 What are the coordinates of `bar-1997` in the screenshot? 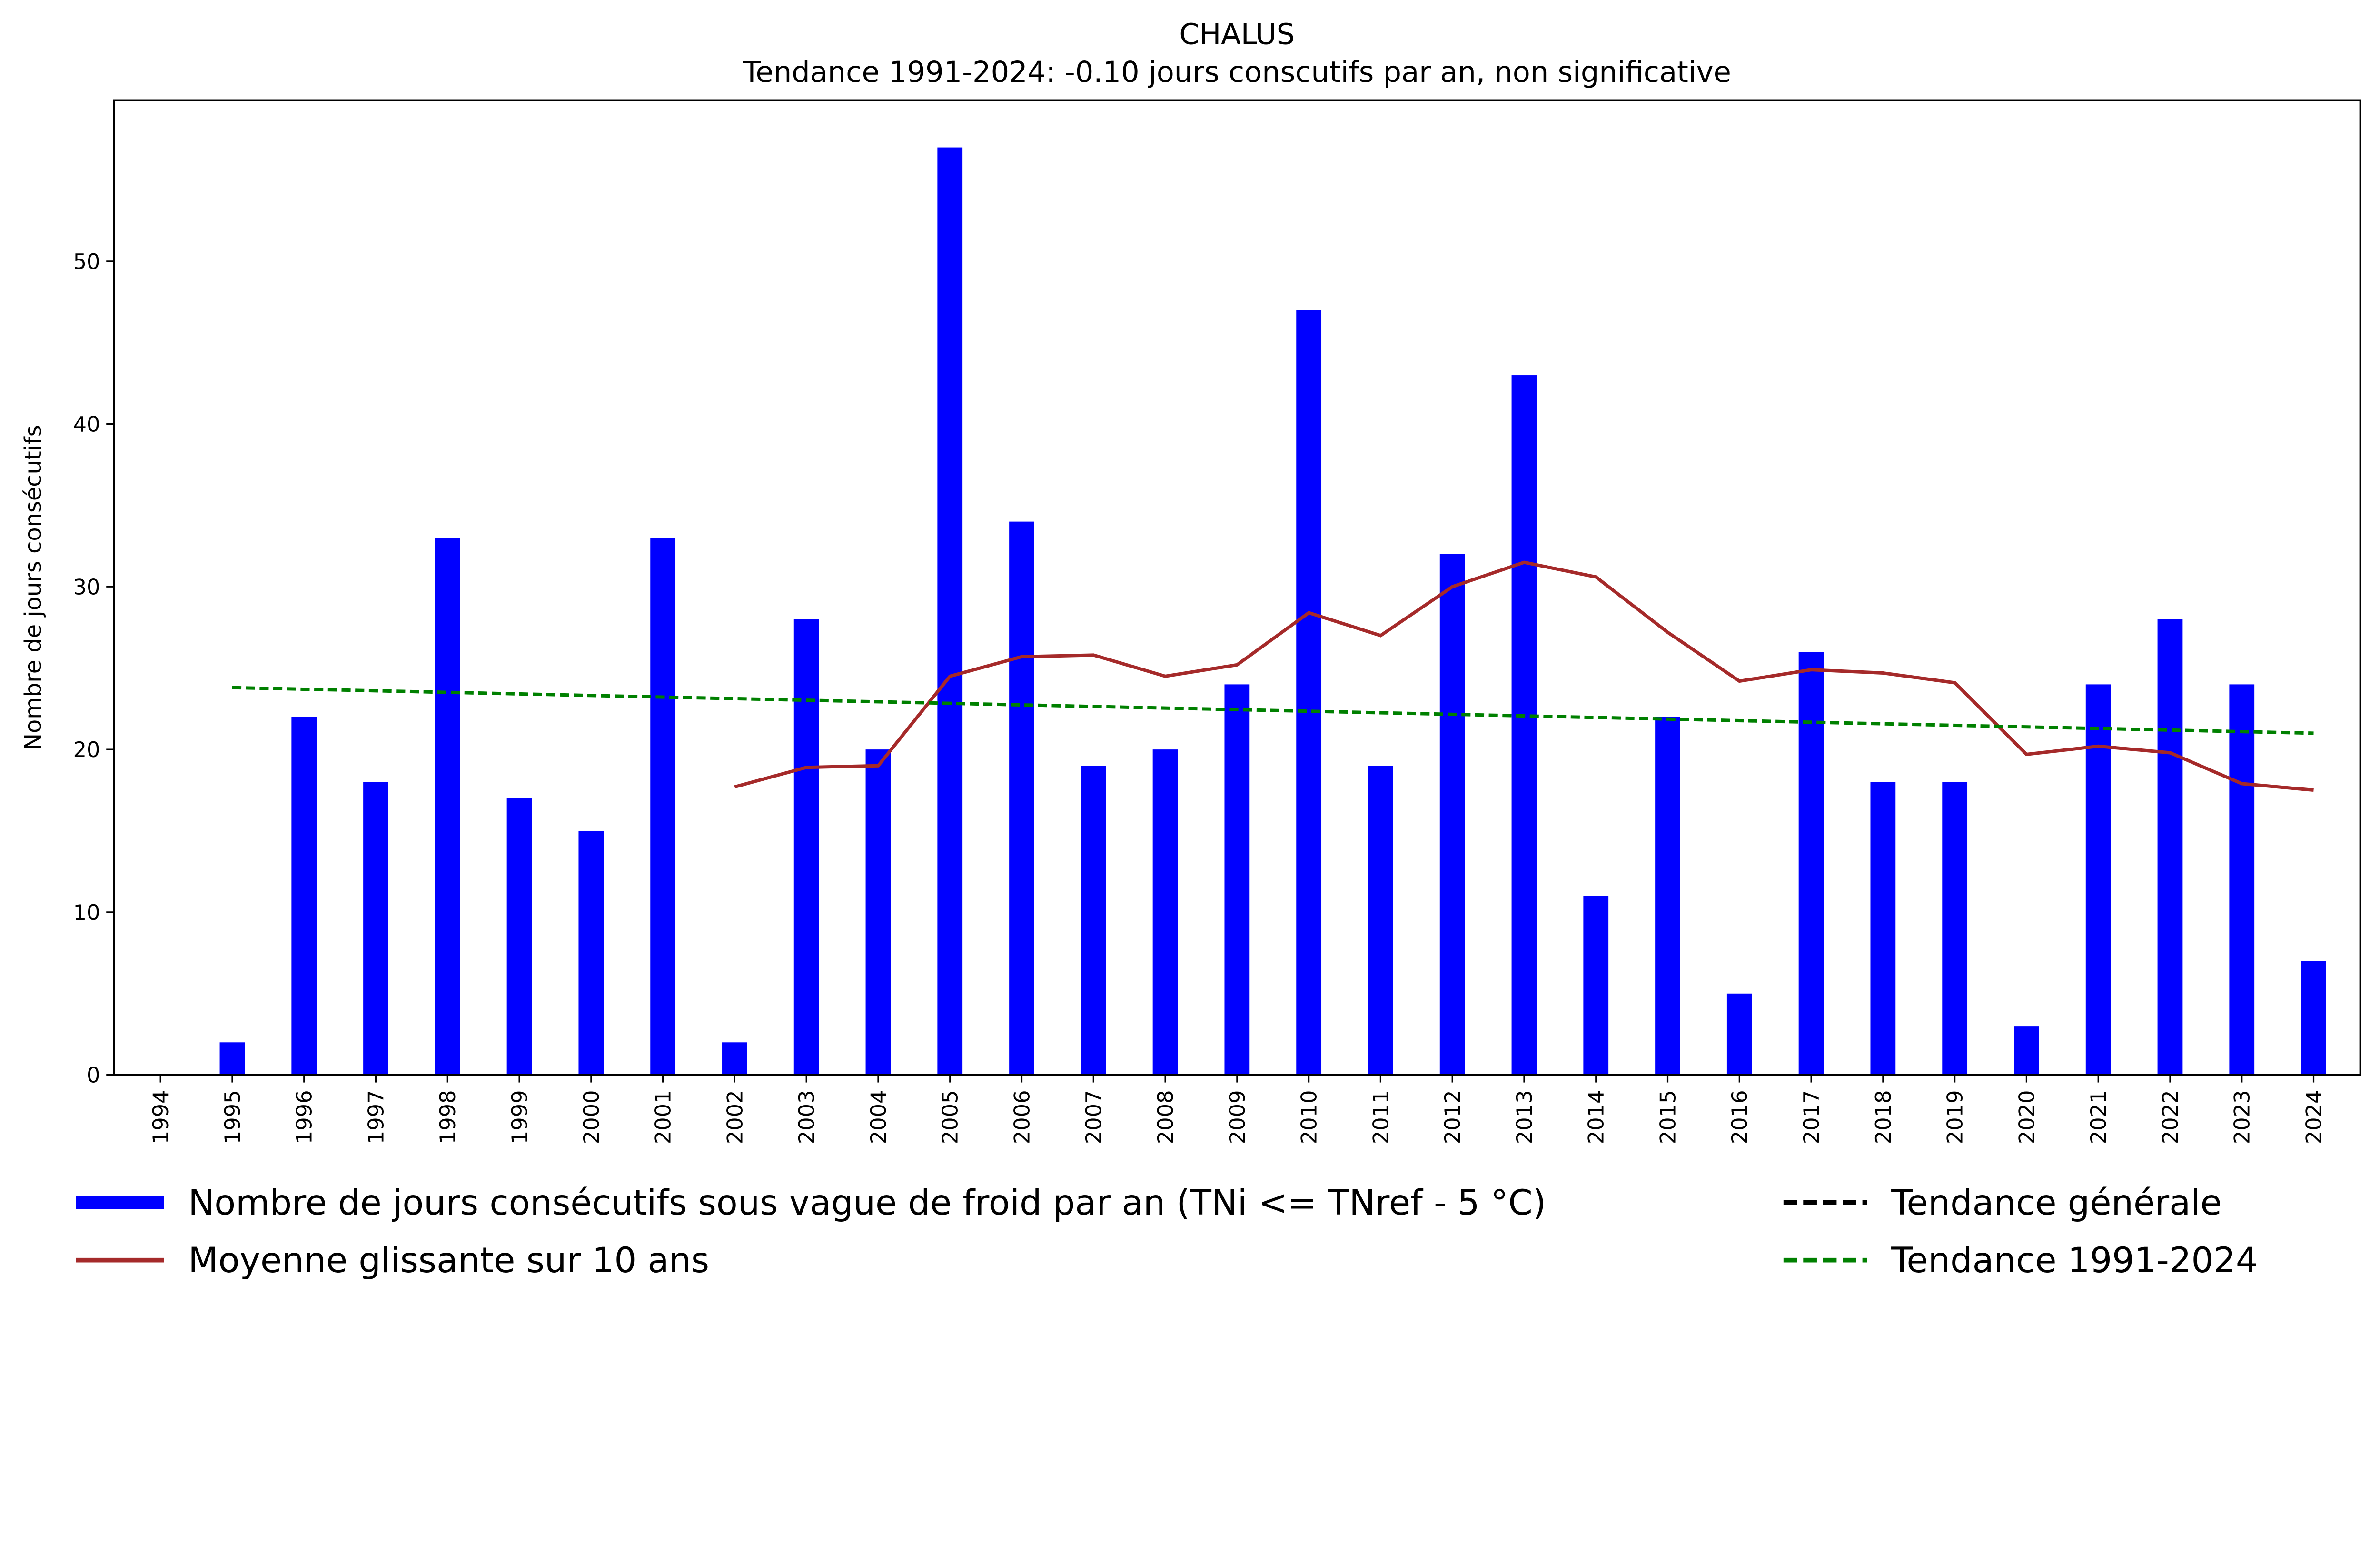 It's located at (375, 928).